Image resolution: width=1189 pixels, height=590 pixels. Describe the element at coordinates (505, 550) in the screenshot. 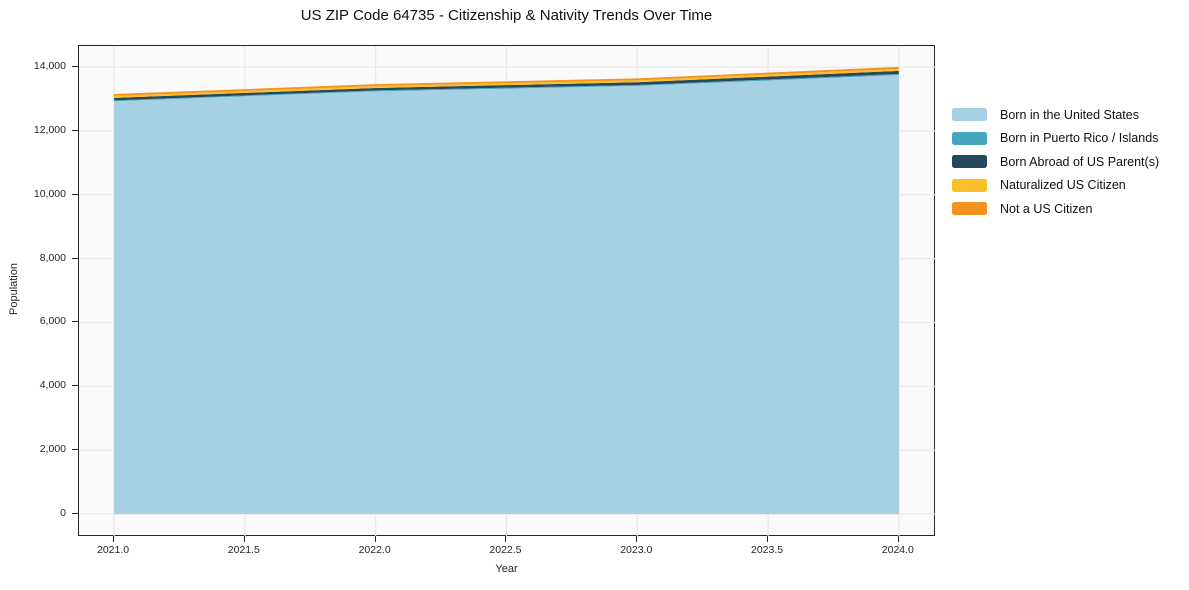

I see `x-tick-label: 2022.5` at that location.